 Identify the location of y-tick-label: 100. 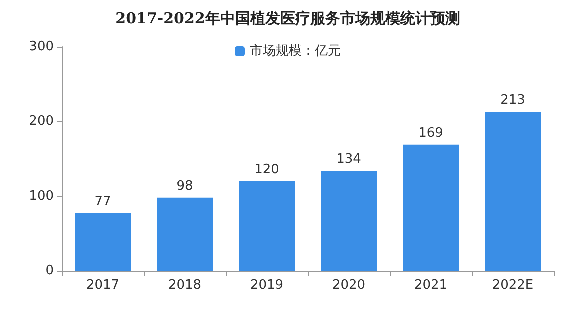
(41, 196).